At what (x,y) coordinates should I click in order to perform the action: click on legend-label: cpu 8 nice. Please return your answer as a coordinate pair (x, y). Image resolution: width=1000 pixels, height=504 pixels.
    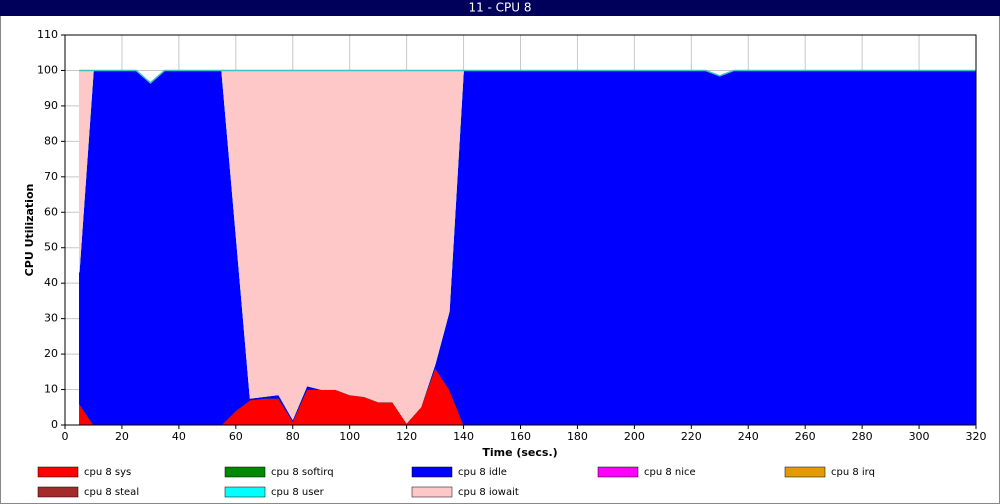
    Looking at the image, I should click on (670, 472).